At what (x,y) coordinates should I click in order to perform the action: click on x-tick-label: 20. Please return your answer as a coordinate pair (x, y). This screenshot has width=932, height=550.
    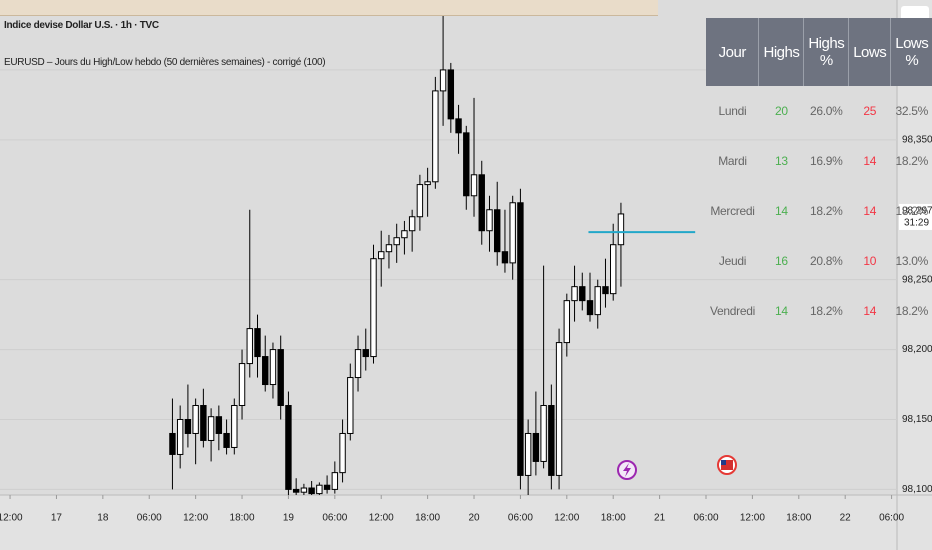
    Looking at the image, I should click on (474, 518).